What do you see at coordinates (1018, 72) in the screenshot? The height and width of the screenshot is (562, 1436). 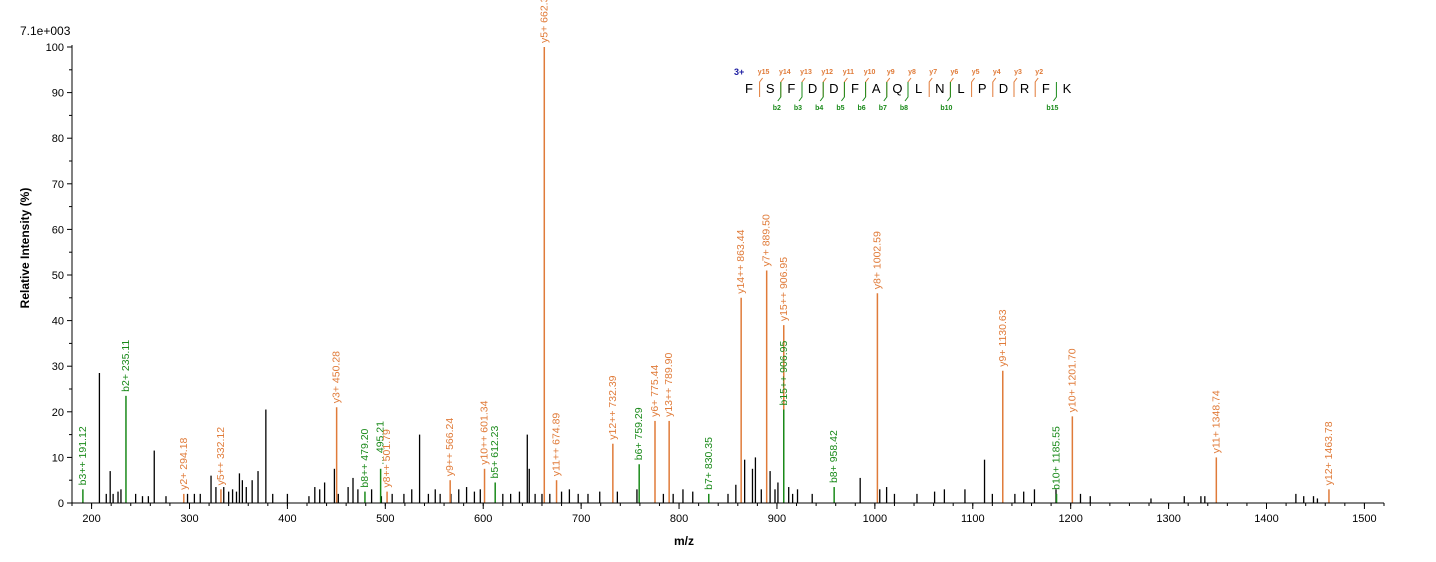 I see `y-ion-marker: y3` at bounding box center [1018, 72].